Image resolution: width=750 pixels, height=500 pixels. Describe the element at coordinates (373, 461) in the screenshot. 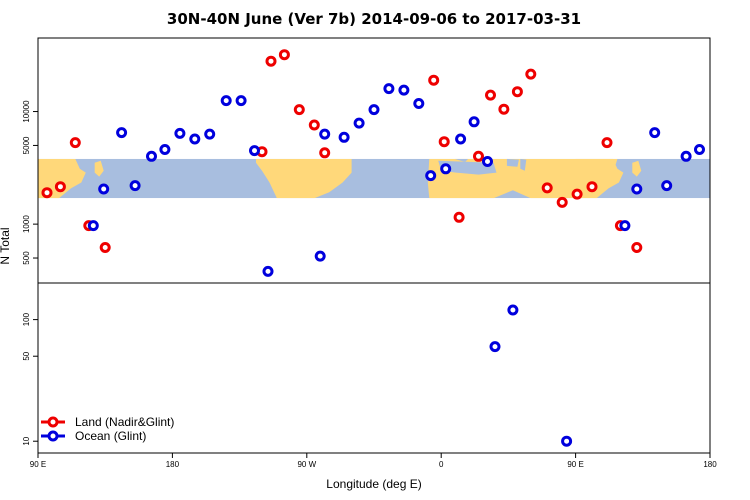

I see `x-axis: 90 E 180 90 W 0 90 E 180` at that location.